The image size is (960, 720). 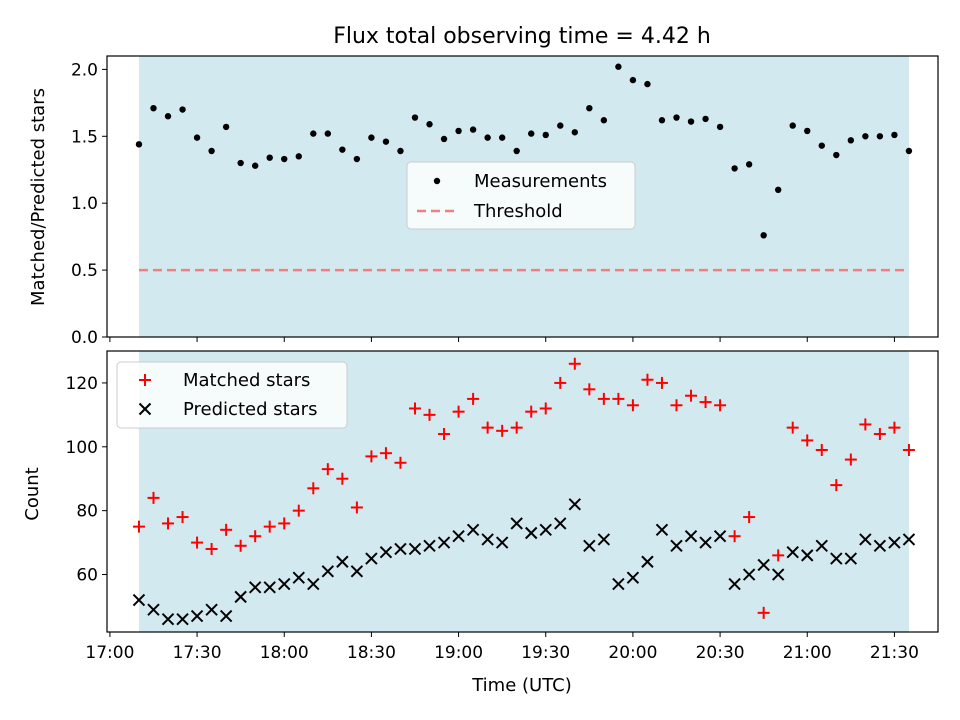 What do you see at coordinates (87, 512) in the screenshot?
I see `y-tick-label: 80` at bounding box center [87, 512].